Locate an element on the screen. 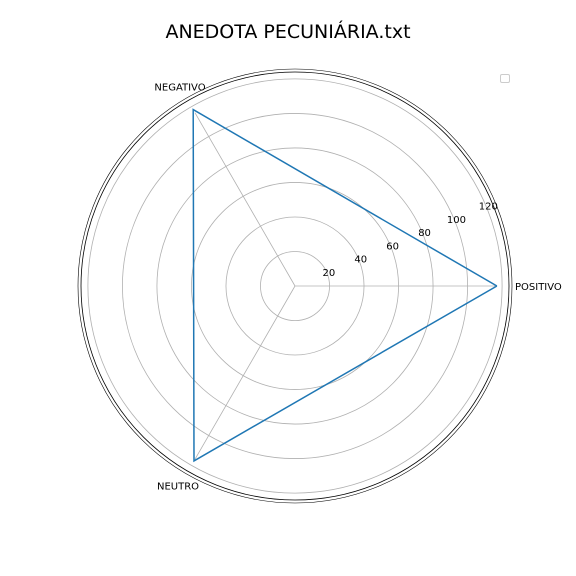  category-label-positivo: POSITIVO is located at coordinates (538, 287).